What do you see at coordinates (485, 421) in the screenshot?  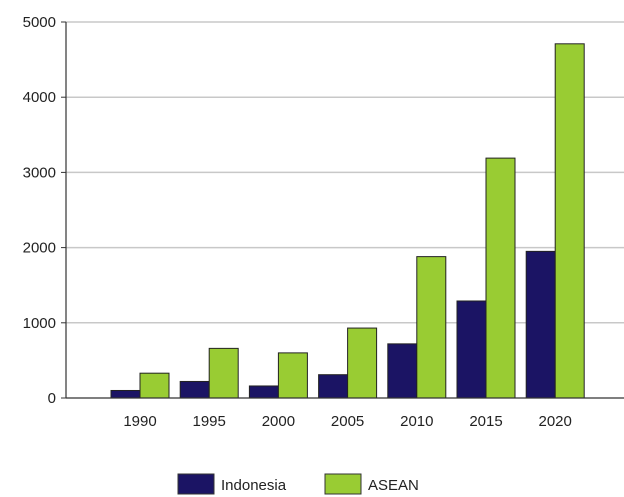 I see `x-tick-label: 2015` at bounding box center [485, 421].